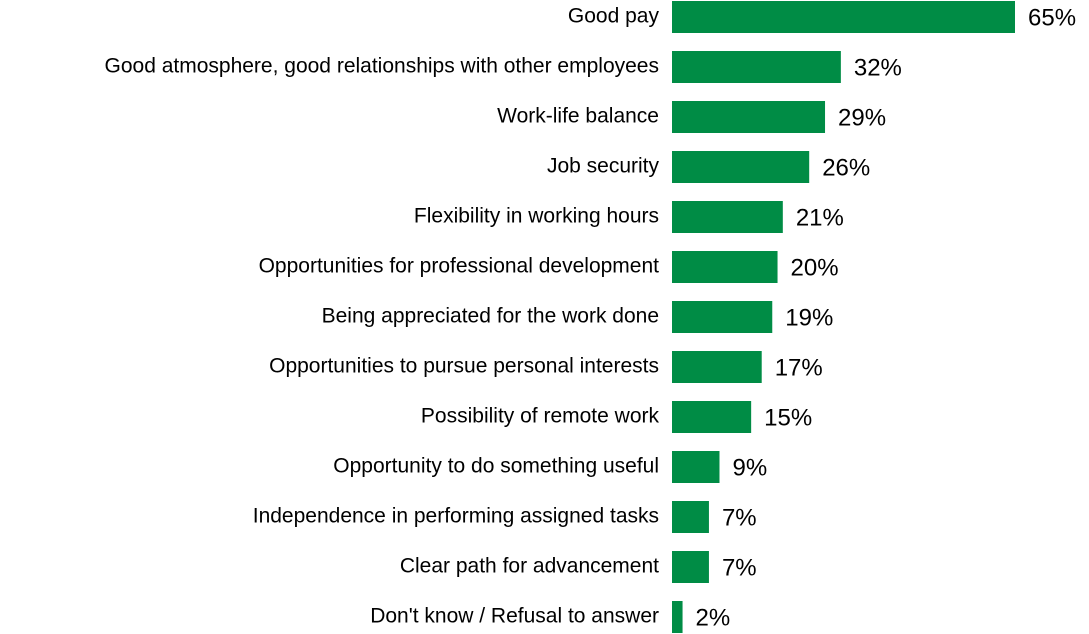  Describe the element at coordinates (846, 167) in the screenshot. I see `value-label: 26%` at that location.